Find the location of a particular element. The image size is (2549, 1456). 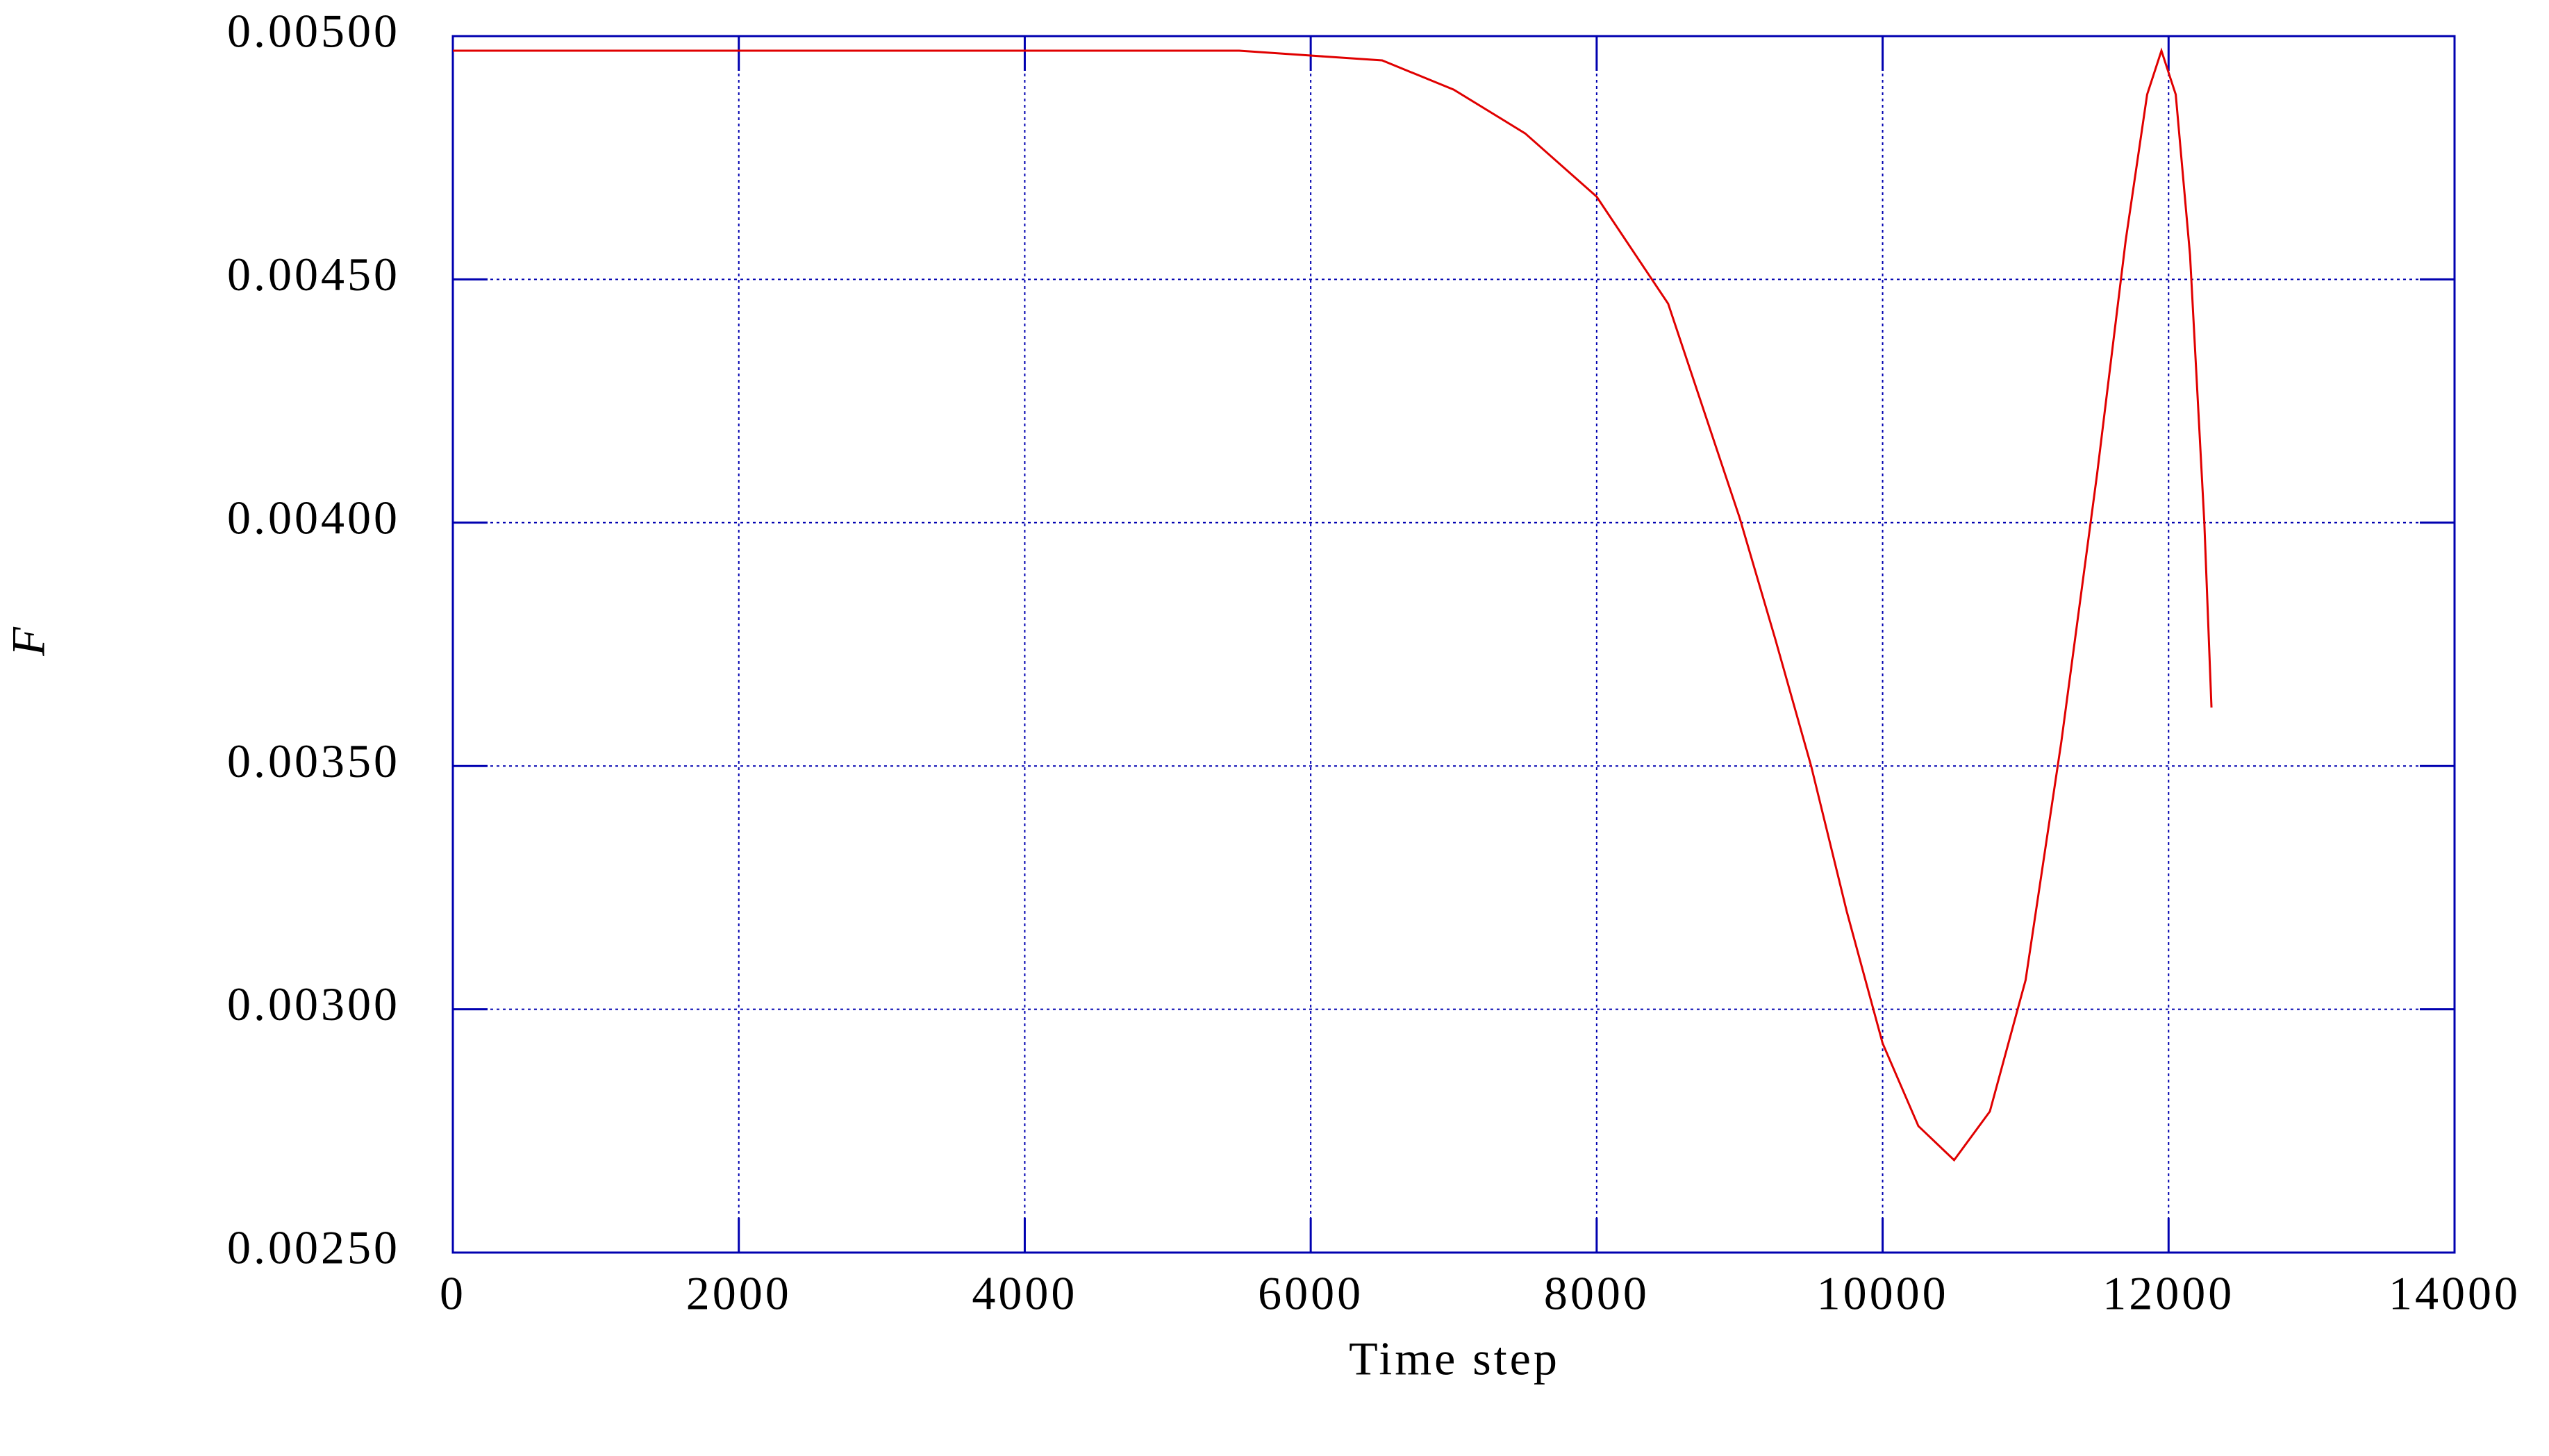

x-tick-label: 12000 is located at coordinates (2168, 1293).